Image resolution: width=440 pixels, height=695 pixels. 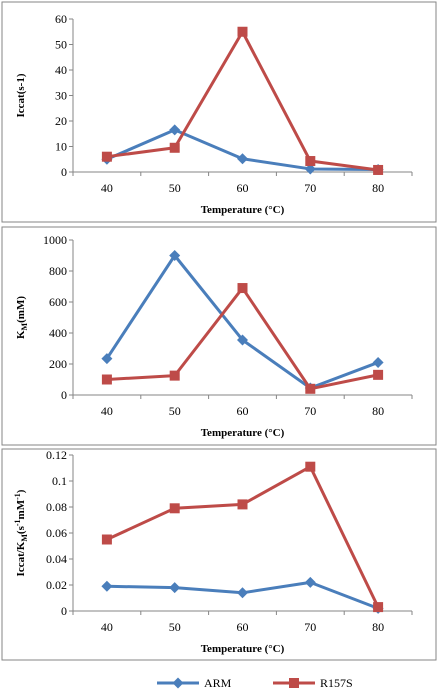 What do you see at coordinates (21, 95) in the screenshot?
I see `y-axis-title: Iccat(s-1)` at bounding box center [21, 95].